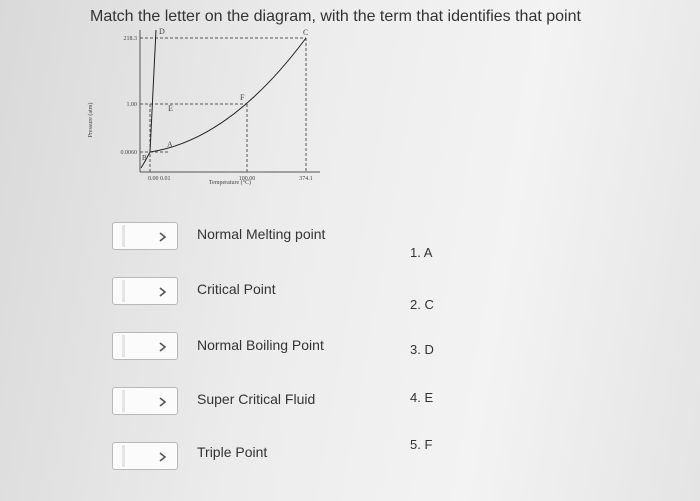  I want to click on option: 1. A, so click(421, 252).